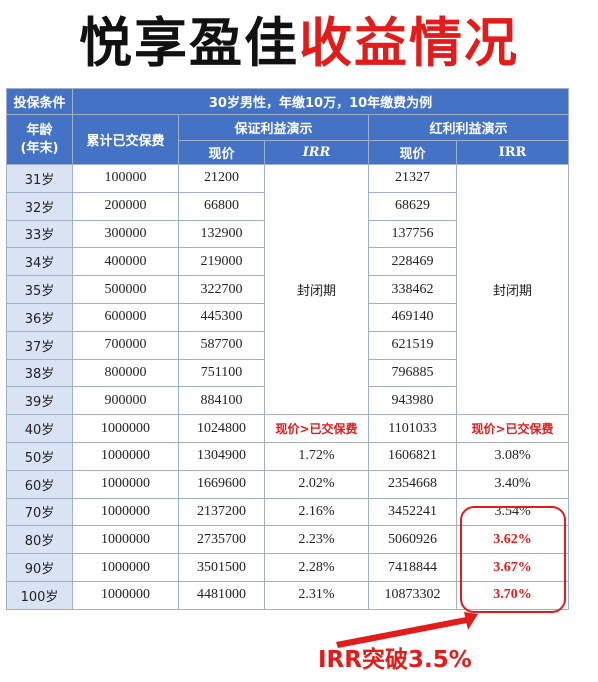 This screenshot has width=598, height=682. What do you see at coordinates (39, 401) in the screenshot?
I see `age-cell: 39岁` at bounding box center [39, 401].